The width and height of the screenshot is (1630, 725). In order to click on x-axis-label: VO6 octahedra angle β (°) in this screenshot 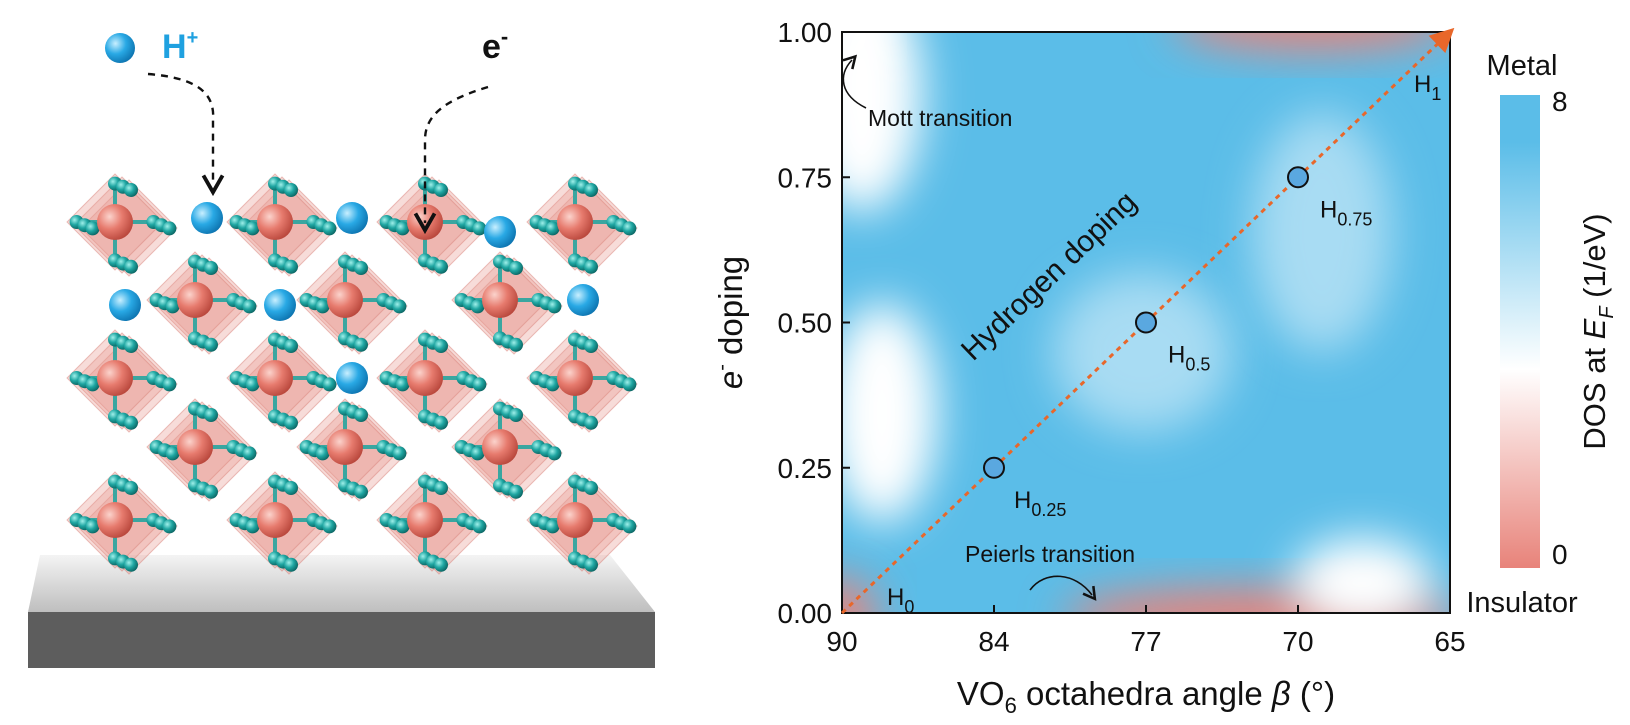, I will do `click(1146, 696)`.